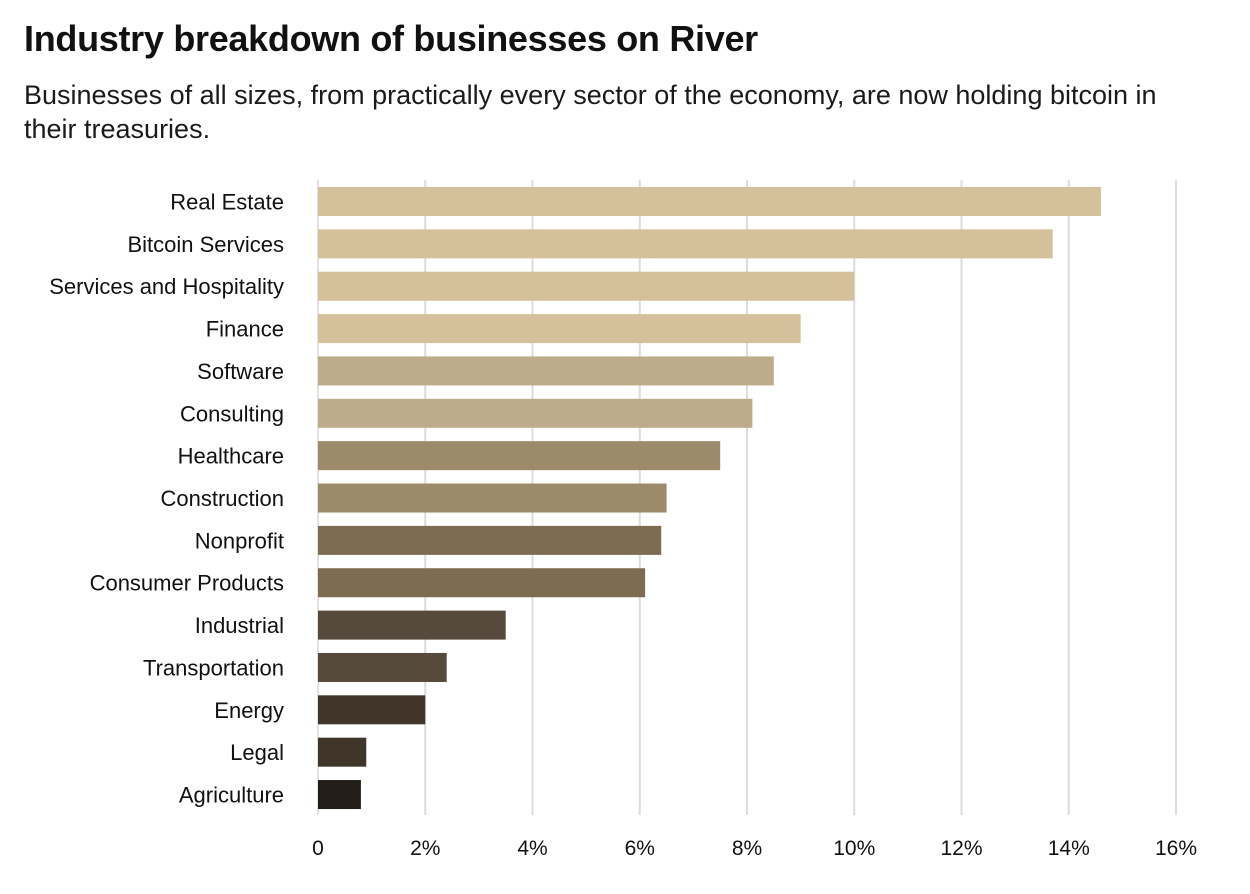 The width and height of the screenshot is (1250, 894). I want to click on bar-energy, so click(372, 710).